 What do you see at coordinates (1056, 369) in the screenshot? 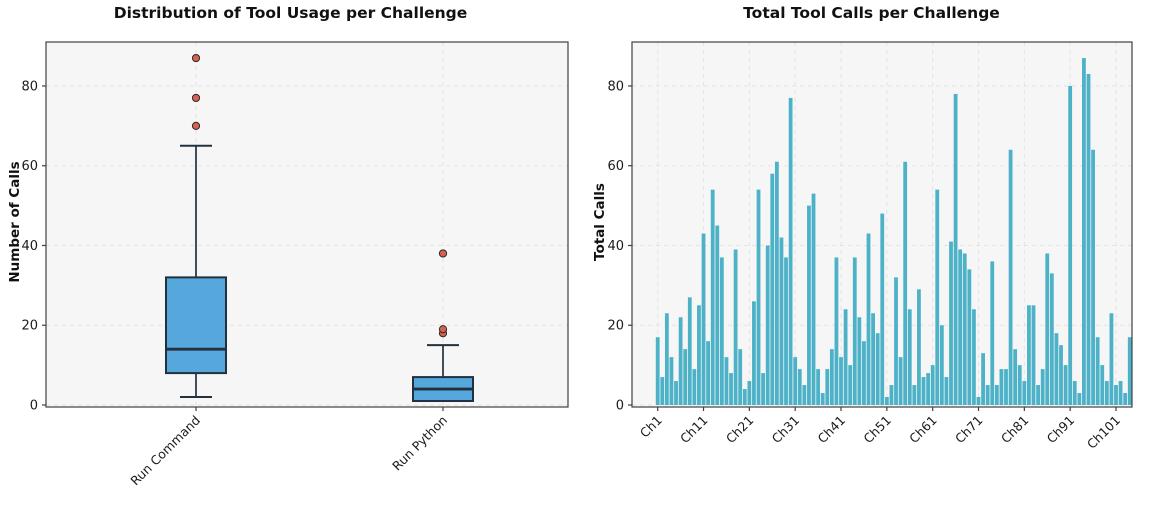
I see `bar-ch88` at bounding box center [1056, 369].